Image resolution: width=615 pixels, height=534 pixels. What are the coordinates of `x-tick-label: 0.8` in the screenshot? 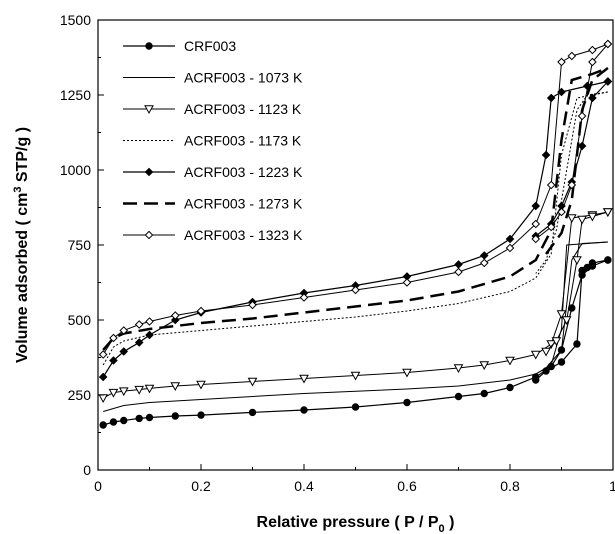 It's located at (510, 486).